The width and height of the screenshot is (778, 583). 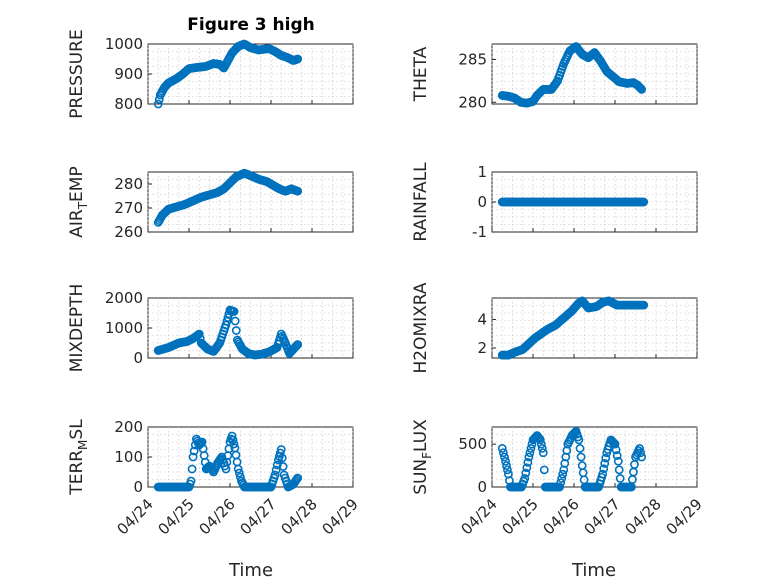 I want to click on subplot-air_temp: 260 270 280 AIRTEMP, so click(x=210, y=203).